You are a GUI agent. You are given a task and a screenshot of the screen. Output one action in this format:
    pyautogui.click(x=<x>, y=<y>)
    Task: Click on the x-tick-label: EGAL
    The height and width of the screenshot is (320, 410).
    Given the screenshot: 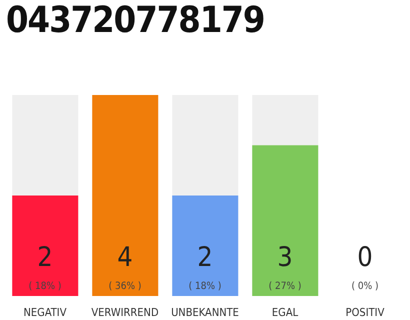 What is the action you would take?
    pyautogui.click(x=285, y=312)
    